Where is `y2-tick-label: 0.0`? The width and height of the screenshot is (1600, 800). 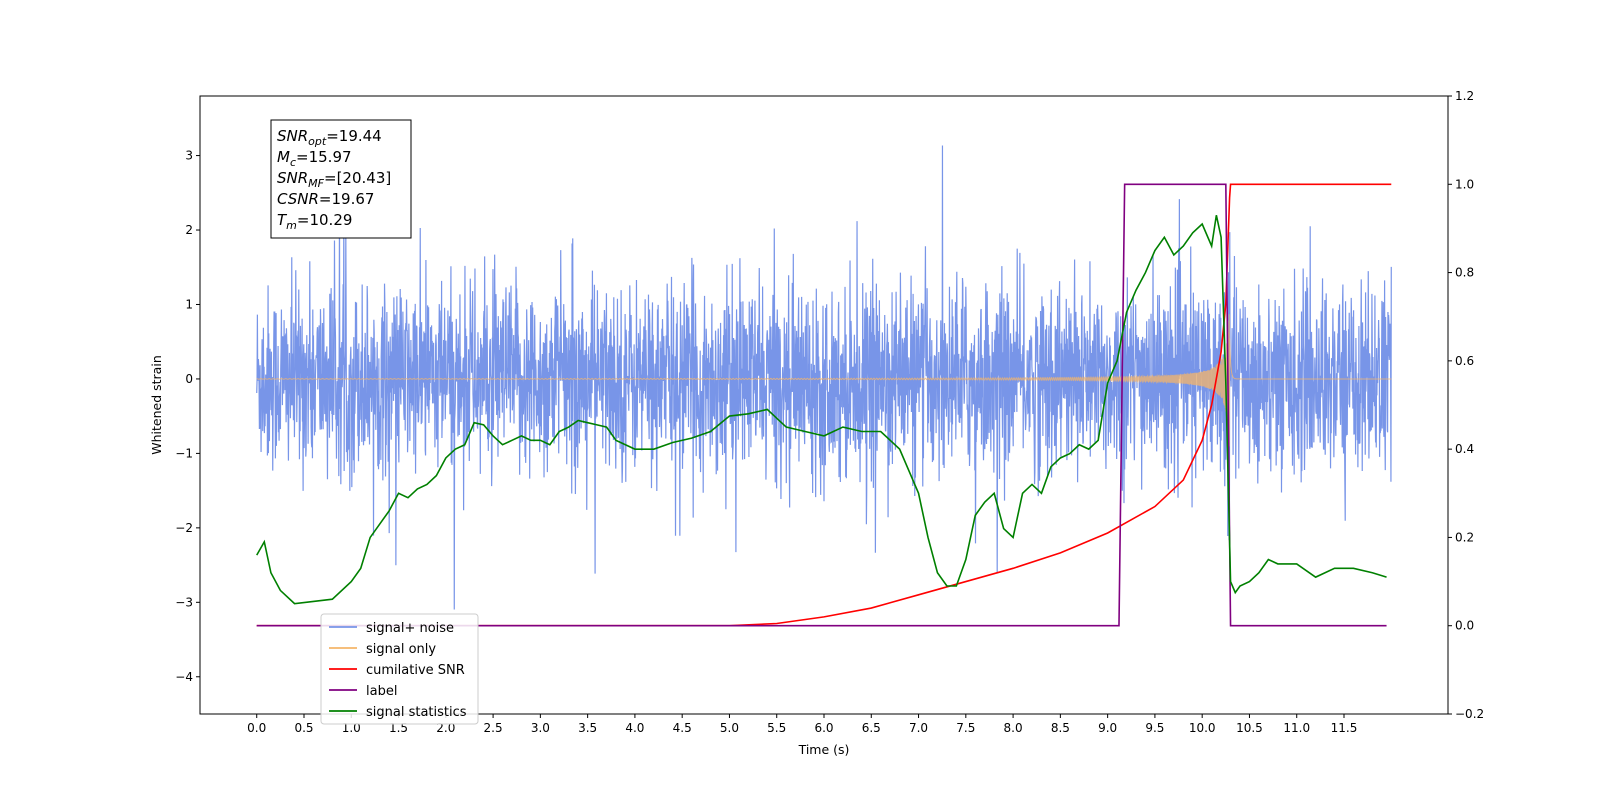 y2-tick-label: 0.0 is located at coordinates (1464, 626).